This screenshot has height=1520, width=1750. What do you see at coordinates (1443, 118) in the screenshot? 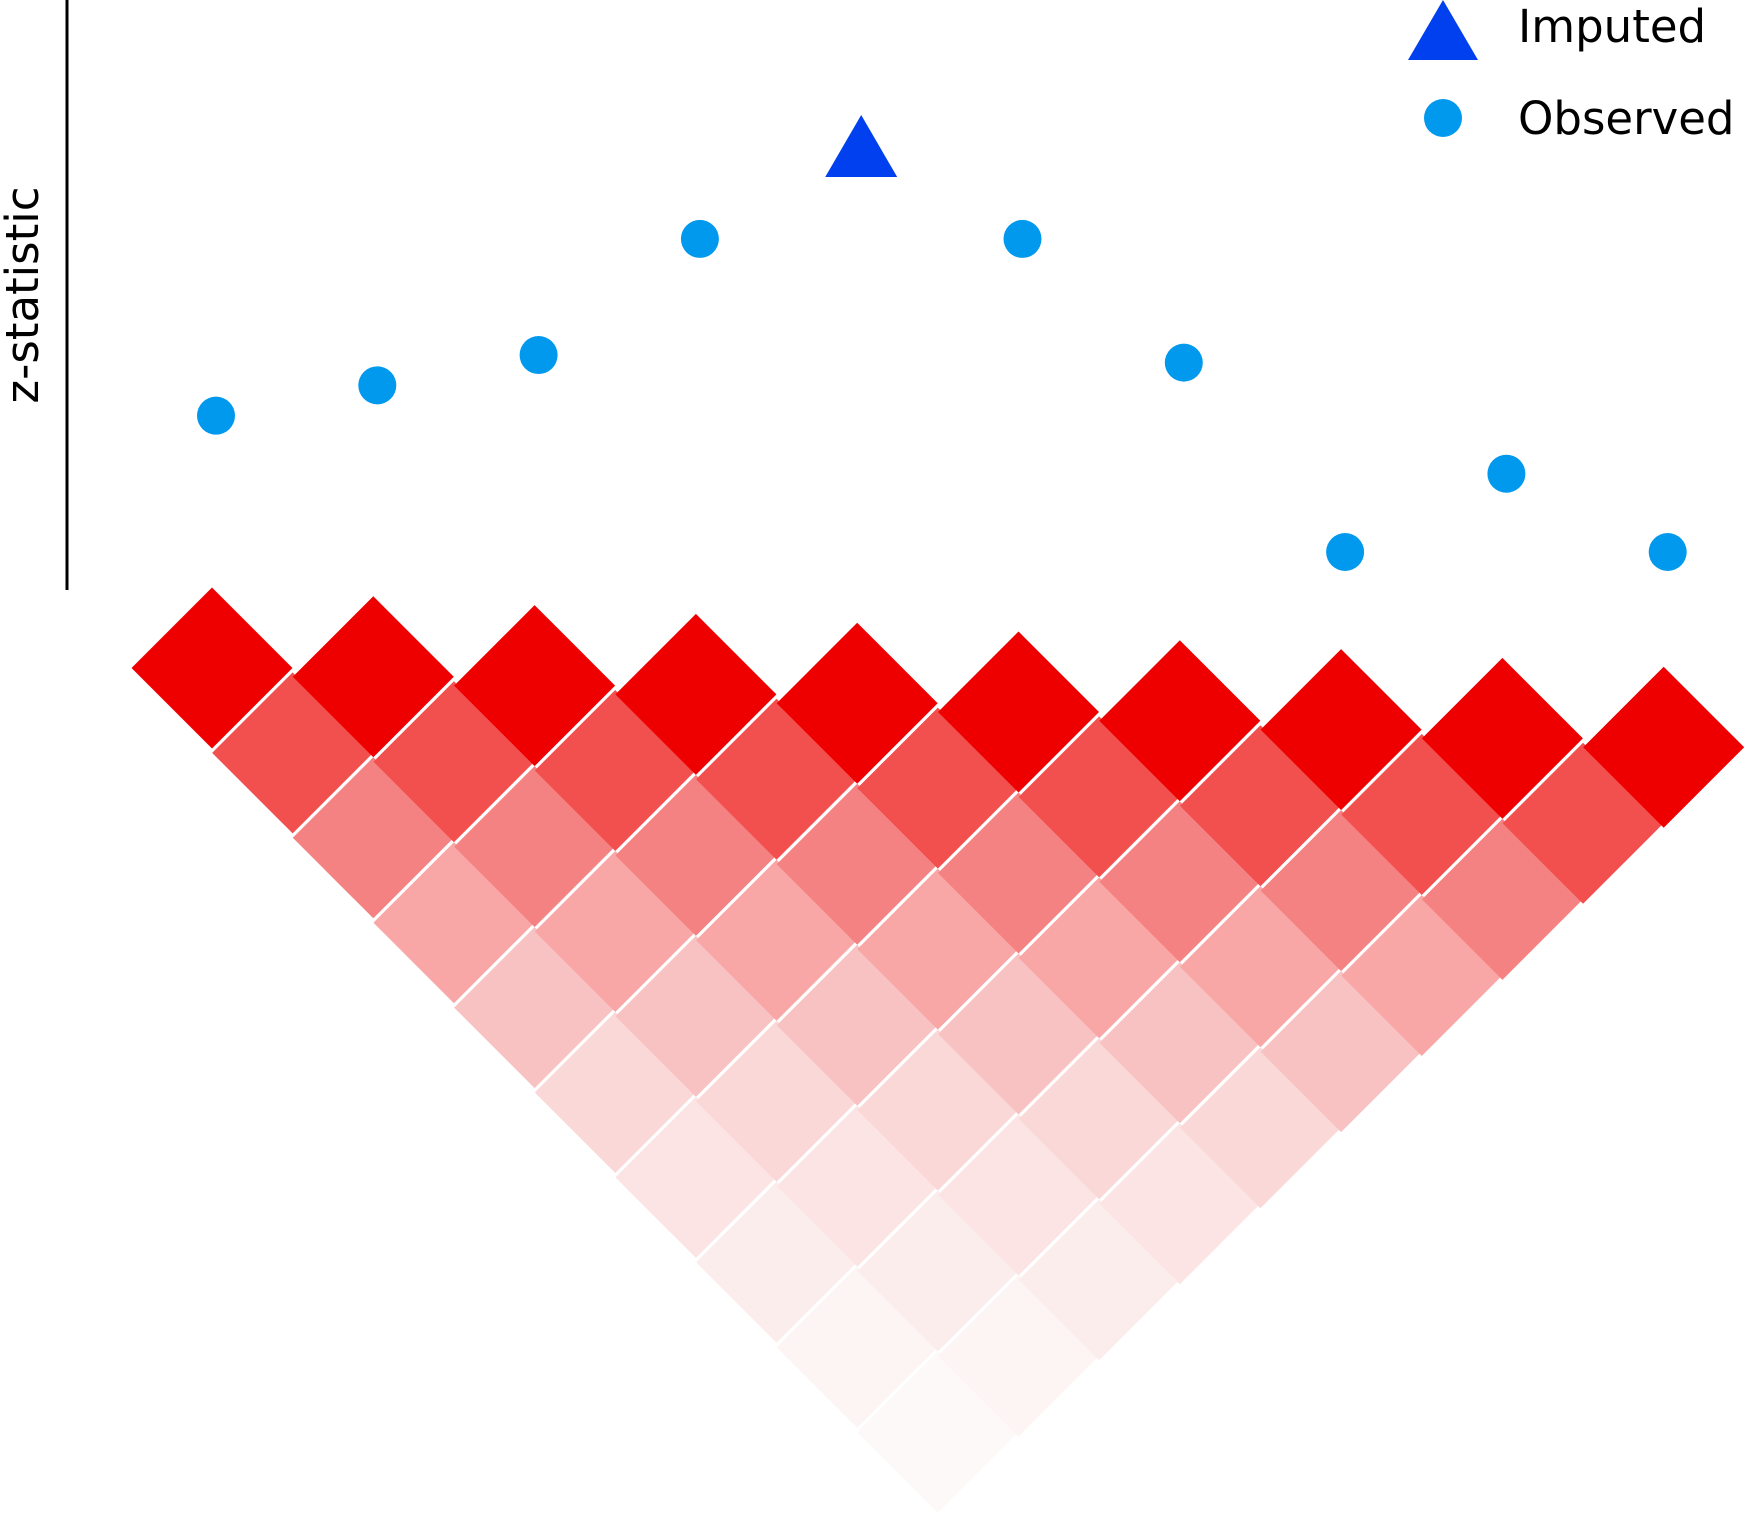
I see `legend-observed-circle-icon` at bounding box center [1443, 118].